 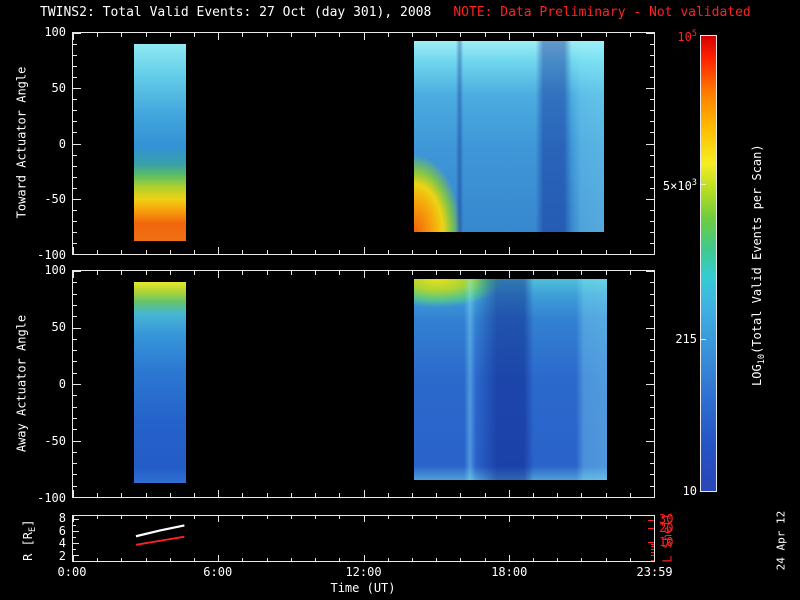 What do you see at coordinates (666, 541) in the screenshot?
I see `lshell-tick-label: 10` at bounding box center [666, 541].